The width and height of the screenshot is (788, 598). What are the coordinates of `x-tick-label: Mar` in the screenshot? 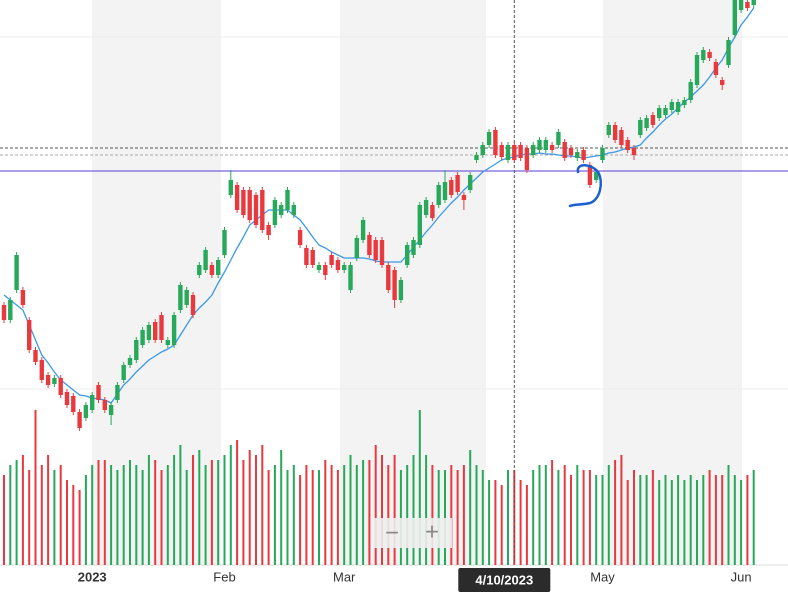 It's located at (344, 576).